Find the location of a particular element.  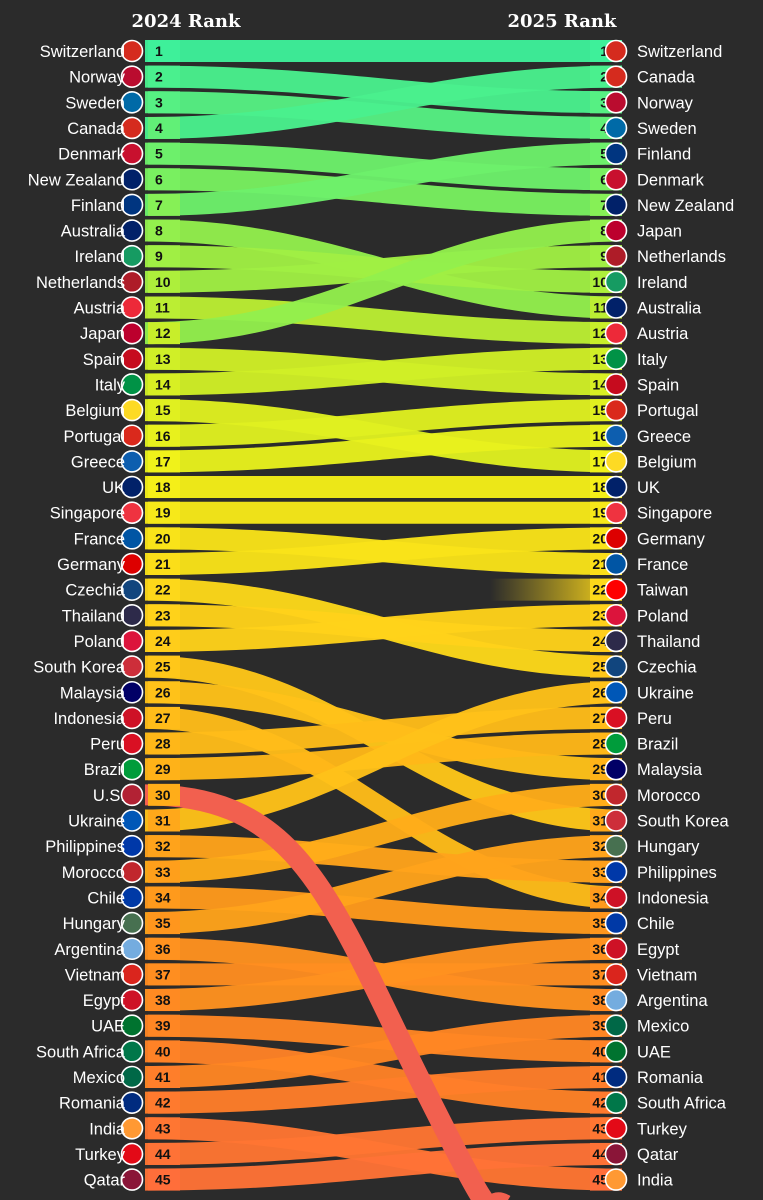

morocco-flag-icon is located at coordinates (132, 872).